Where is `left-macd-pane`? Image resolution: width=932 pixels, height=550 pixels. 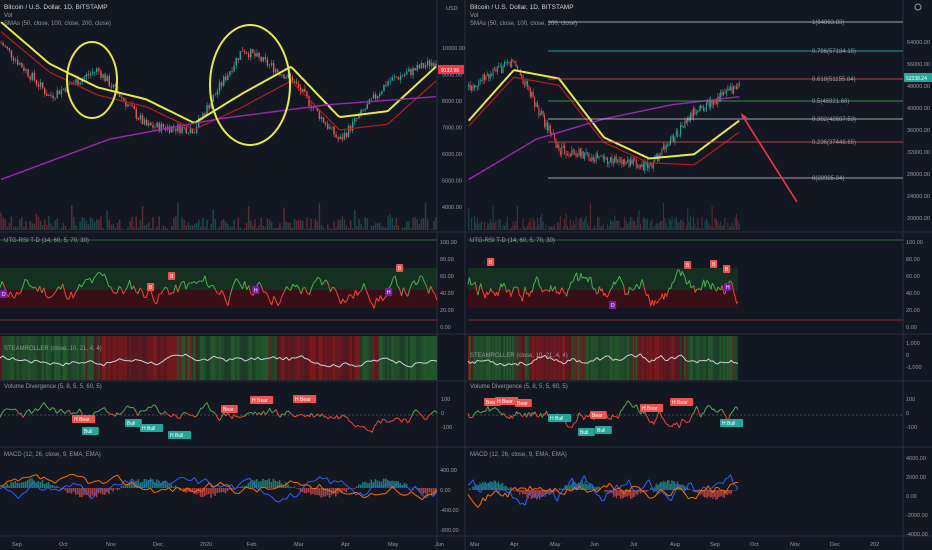 left-macd-pane is located at coordinates (219, 488).